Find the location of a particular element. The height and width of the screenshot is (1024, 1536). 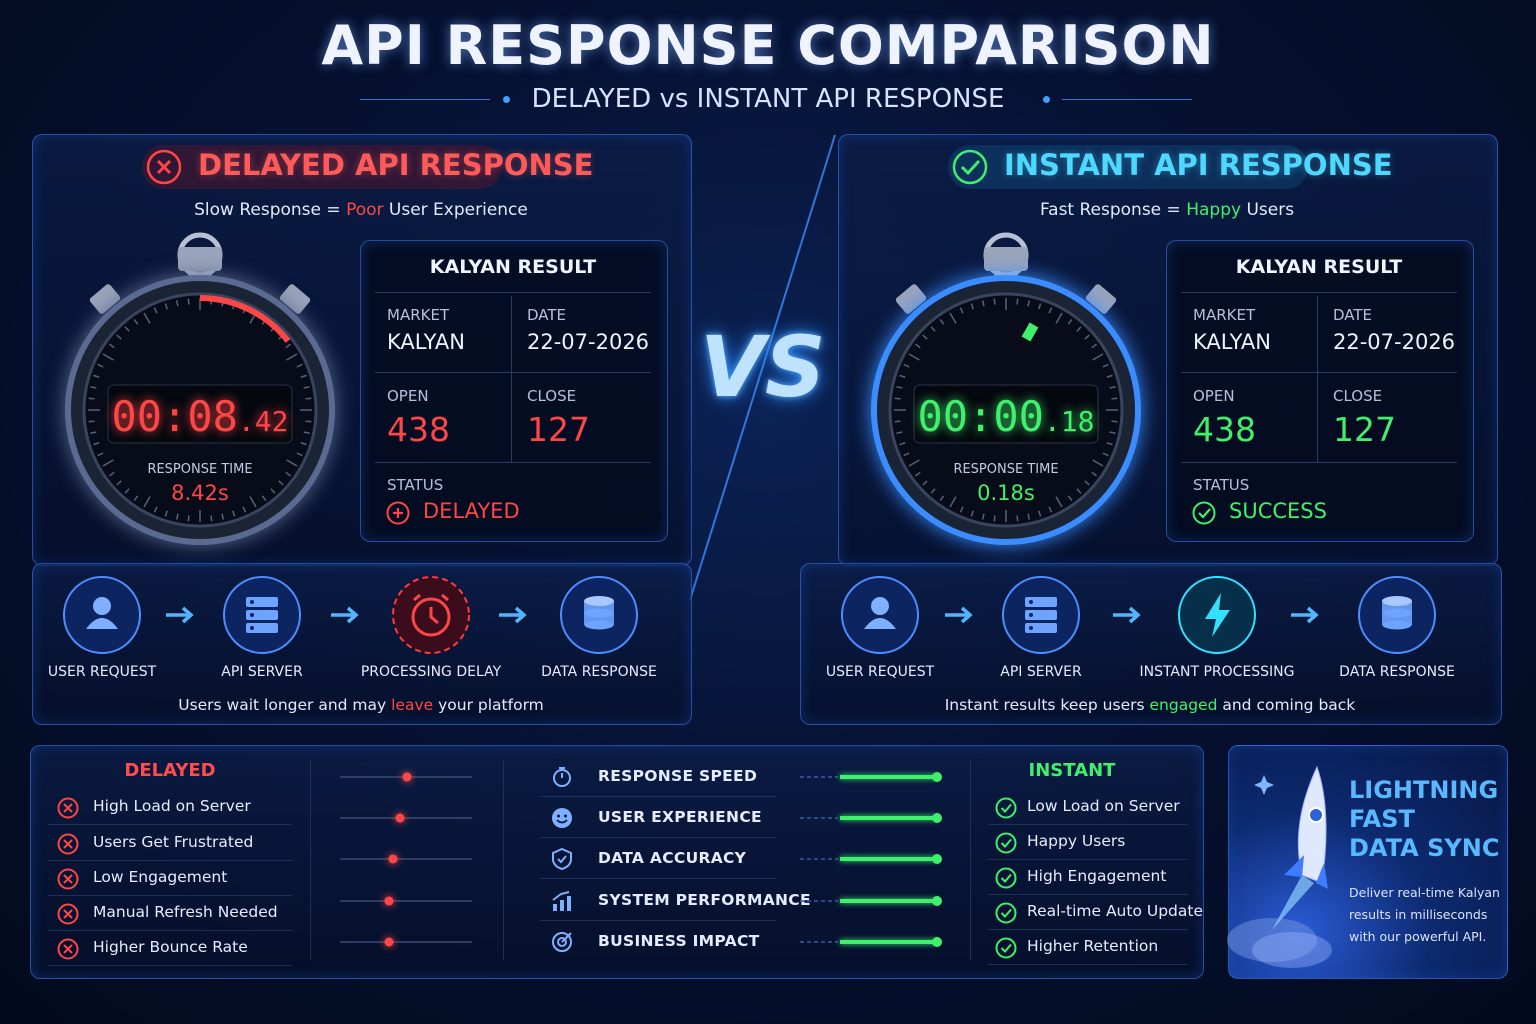

flow-note-before: Instant results keep users is located at coordinates (1044, 705).